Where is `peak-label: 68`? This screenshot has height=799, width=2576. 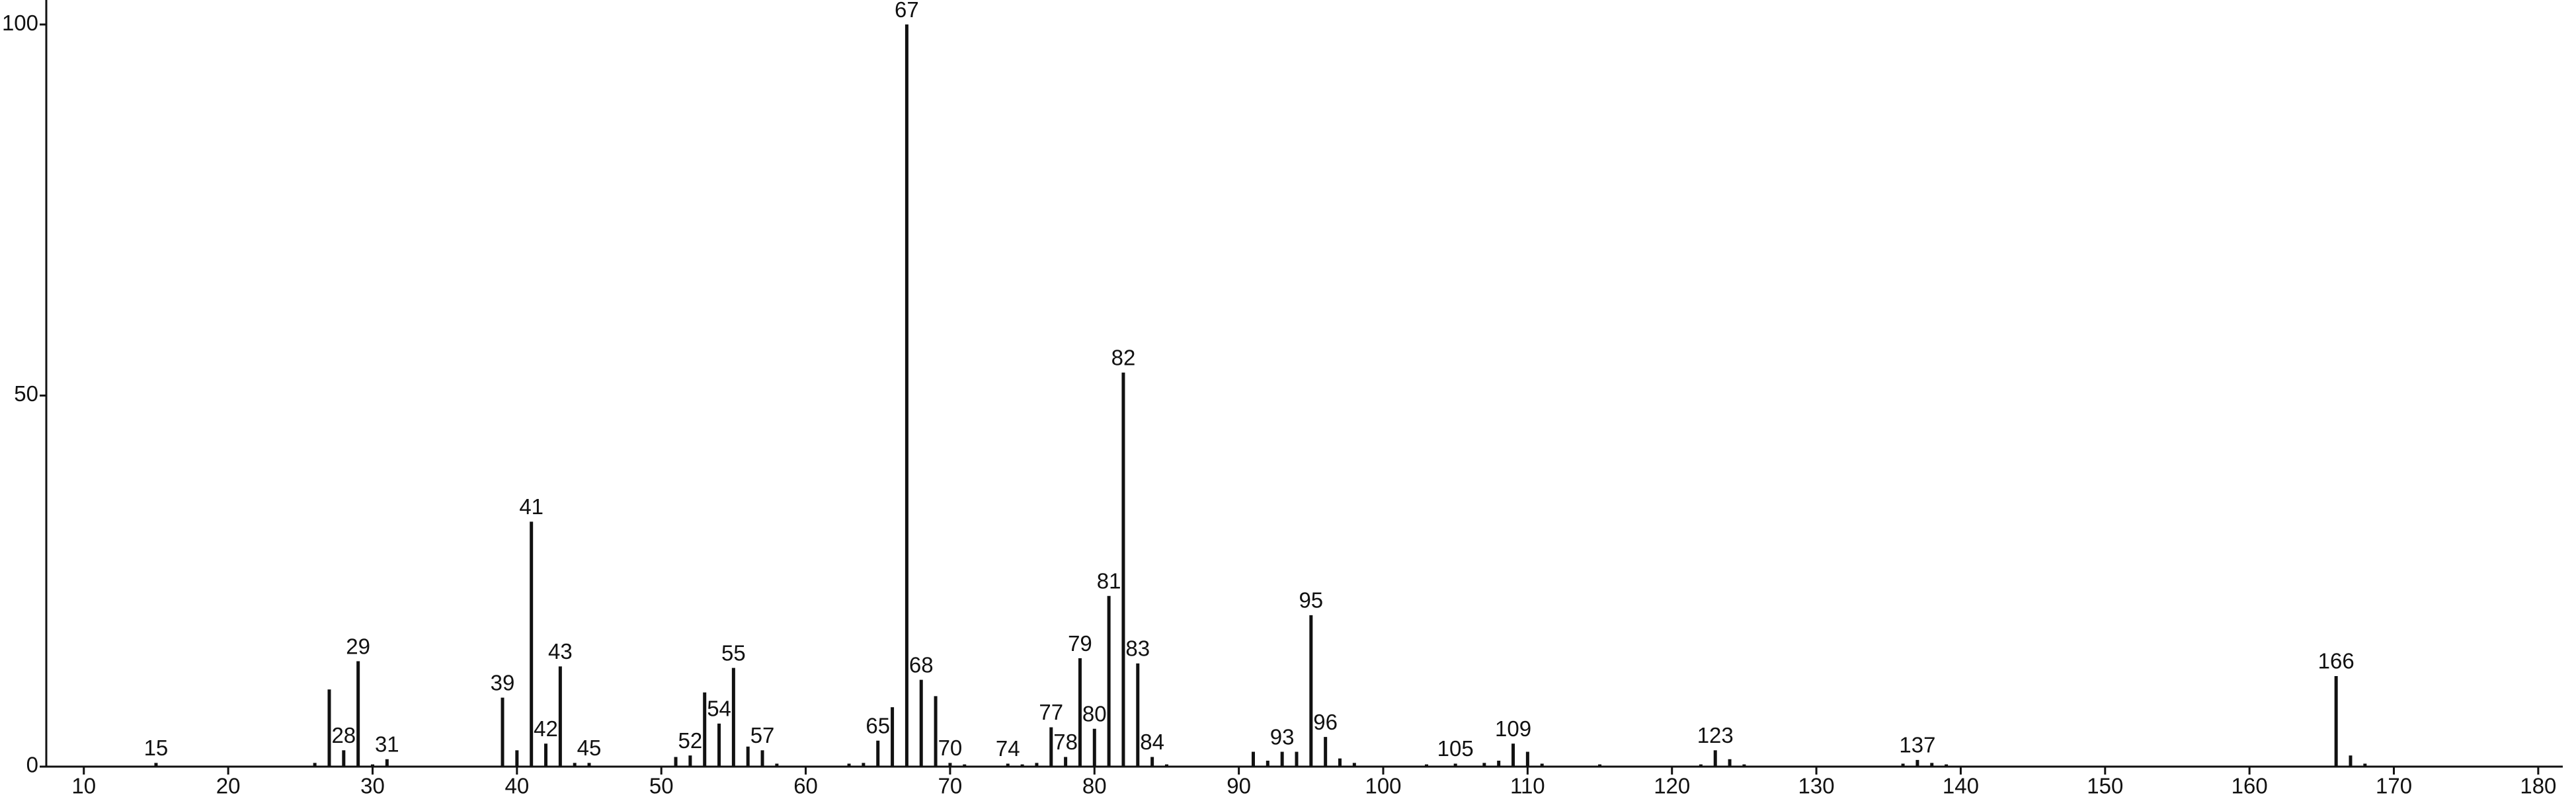
peak-label: 68 is located at coordinates (921, 664).